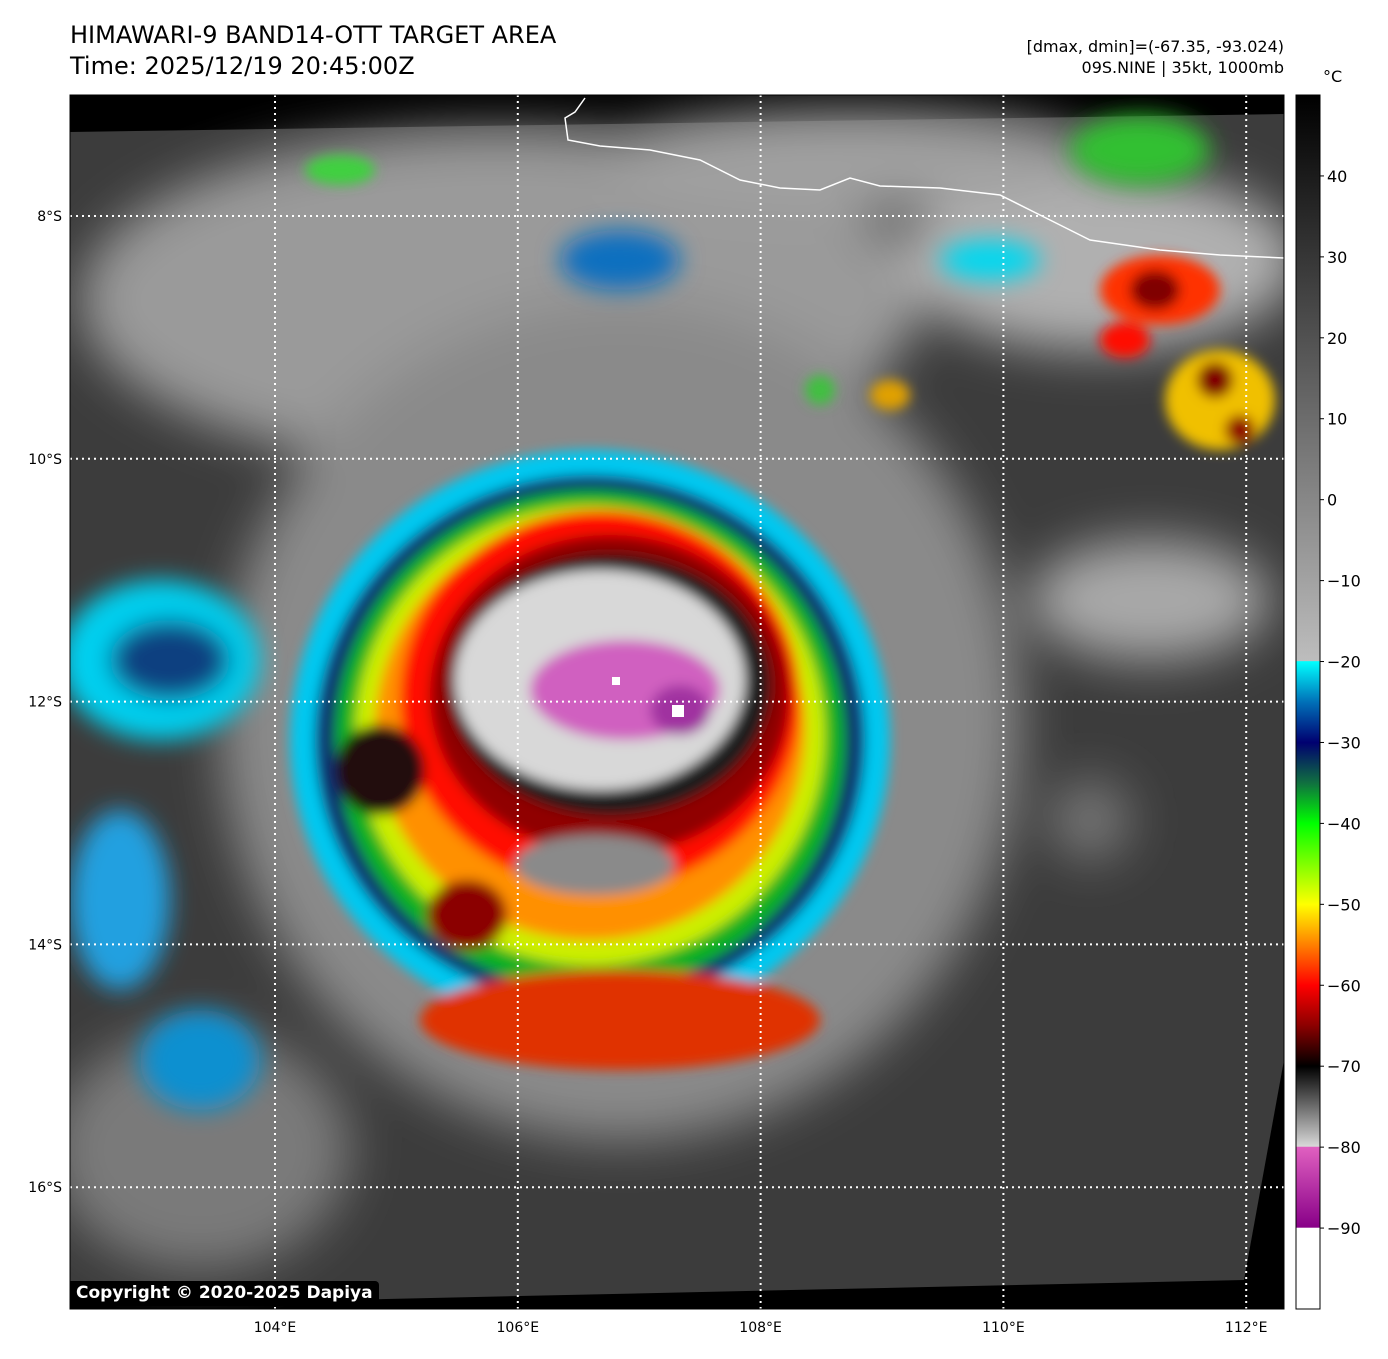  I want to click on storm-info-label: 09S.NINE | 35kt, 1000mb, so click(1182, 67).